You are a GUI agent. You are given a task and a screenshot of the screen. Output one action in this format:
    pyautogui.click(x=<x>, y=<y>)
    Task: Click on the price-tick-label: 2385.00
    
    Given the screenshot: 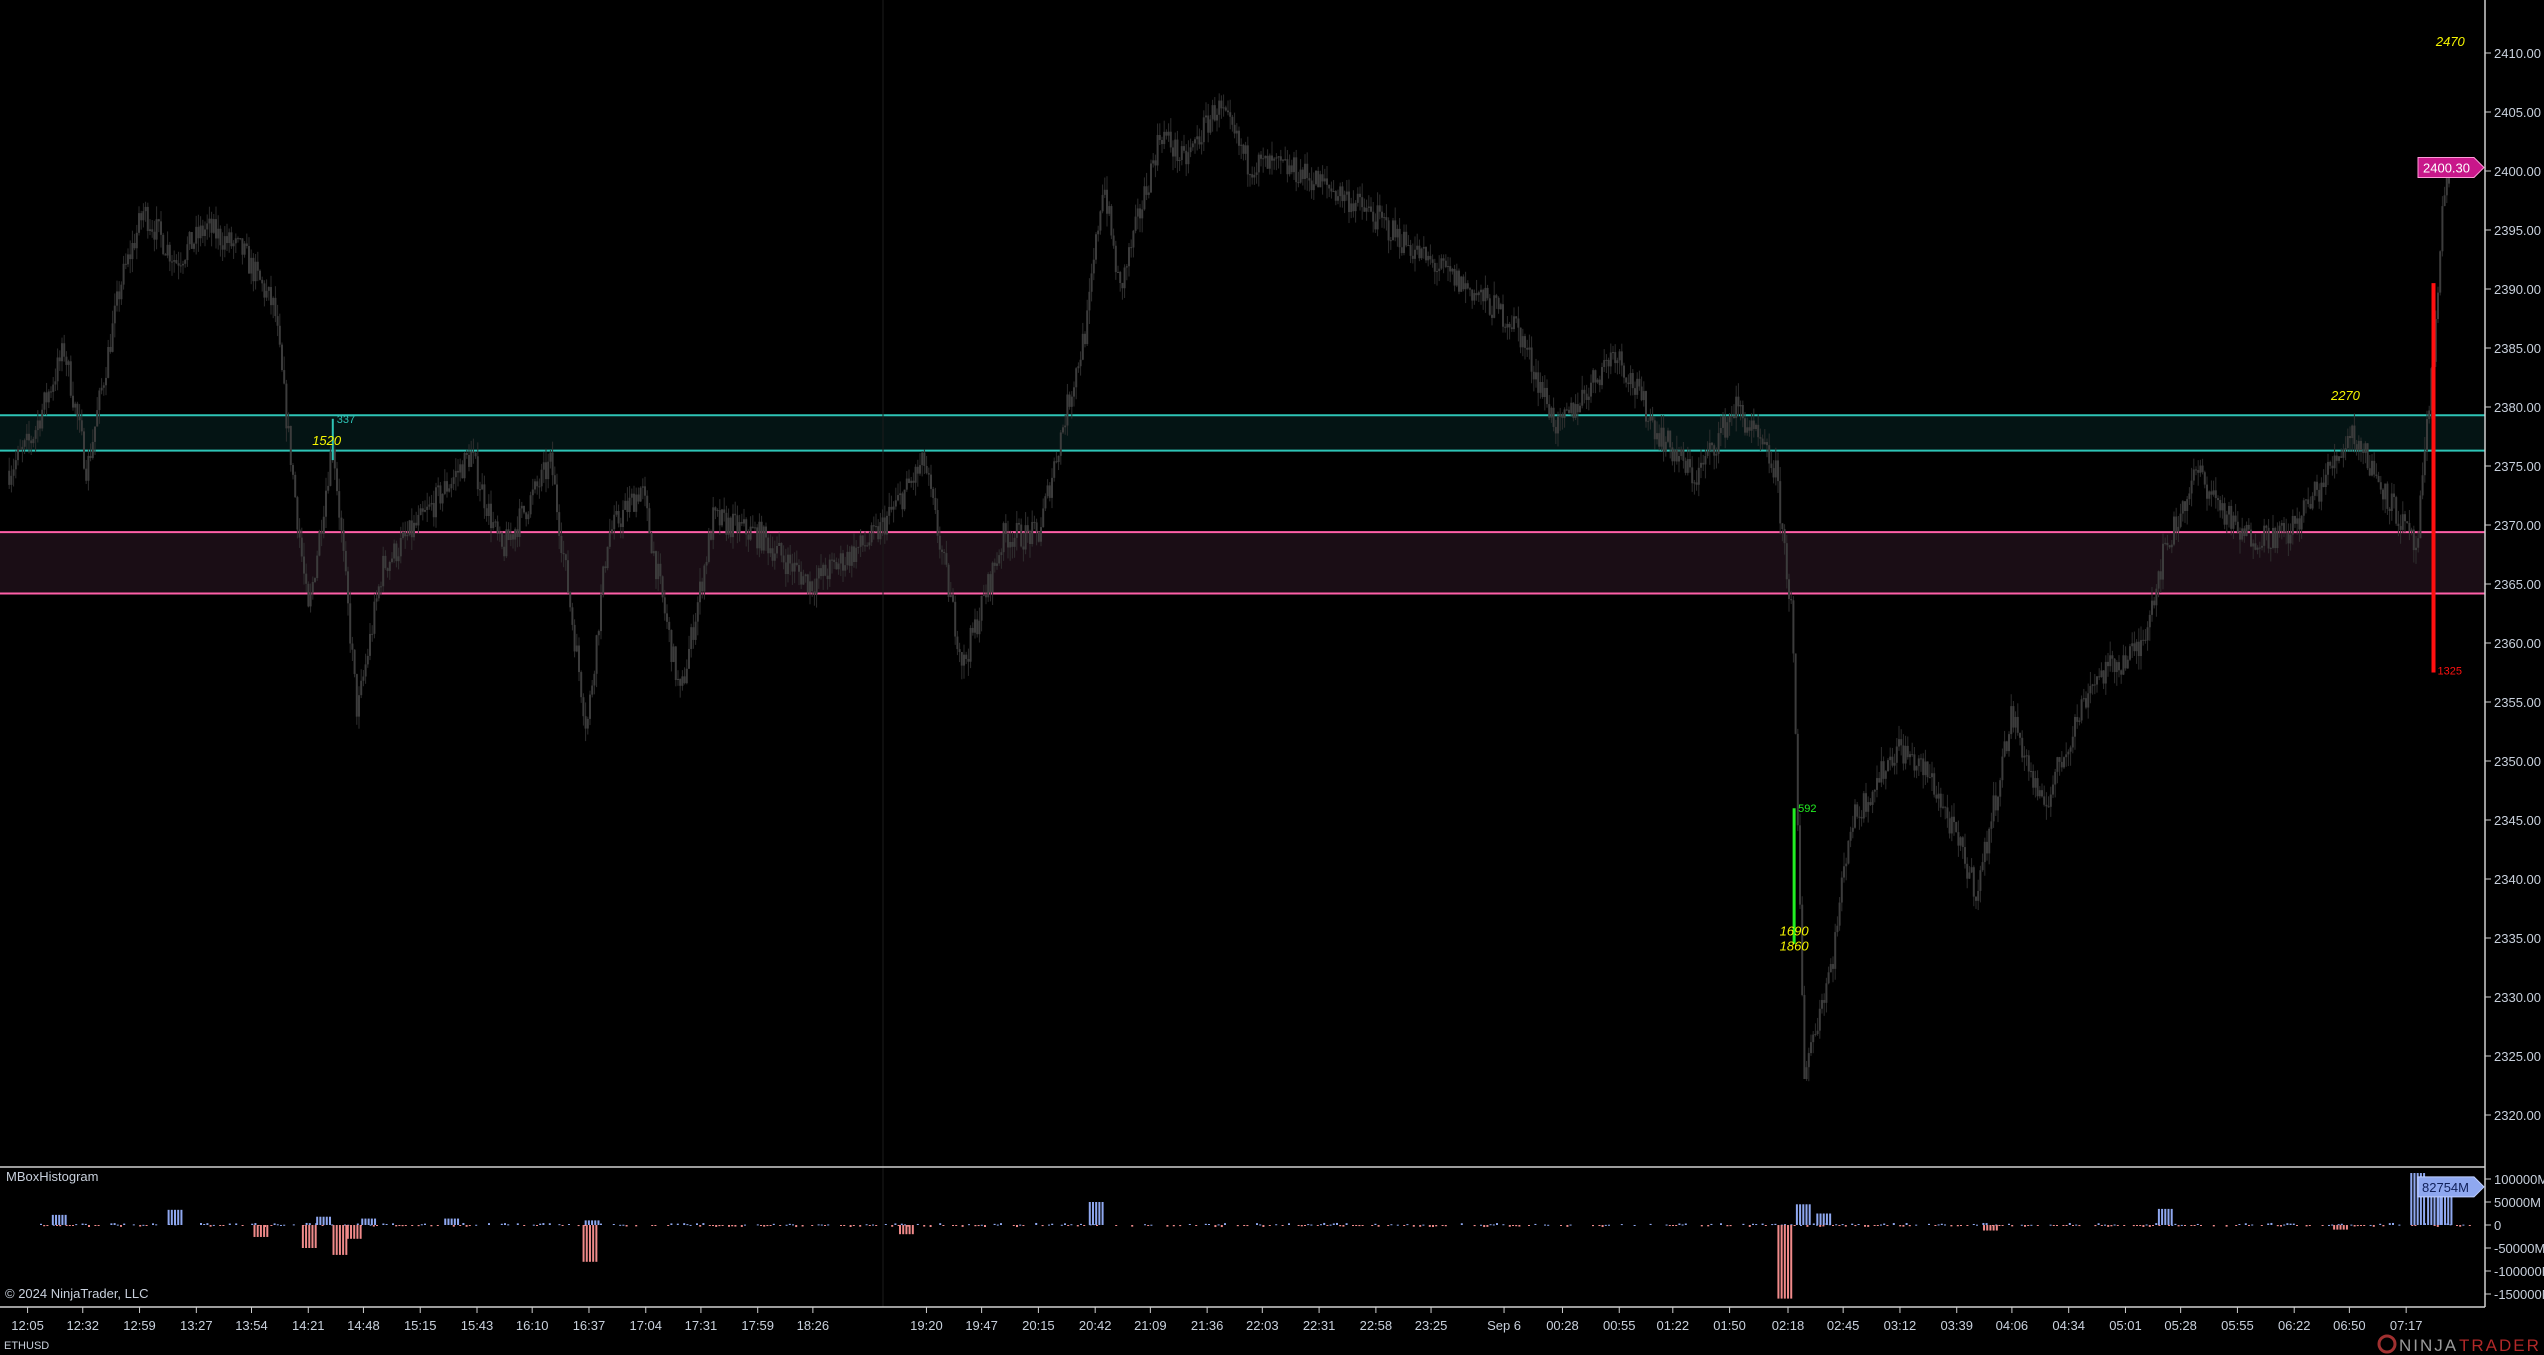 What is the action you would take?
    pyautogui.click(x=2517, y=348)
    